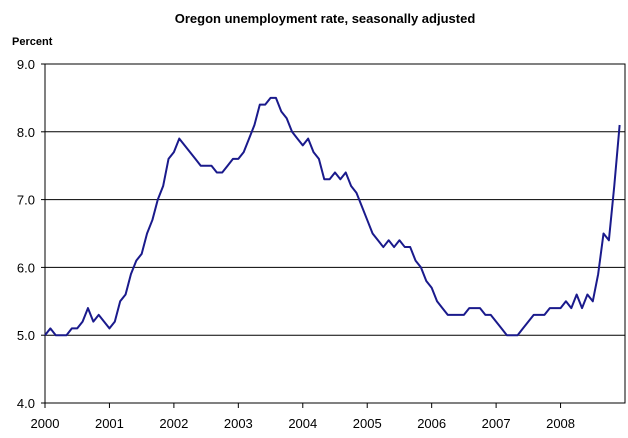 The width and height of the screenshot is (628, 438). What do you see at coordinates (45, 423) in the screenshot?
I see `x-tick-label: 2000` at bounding box center [45, 423].